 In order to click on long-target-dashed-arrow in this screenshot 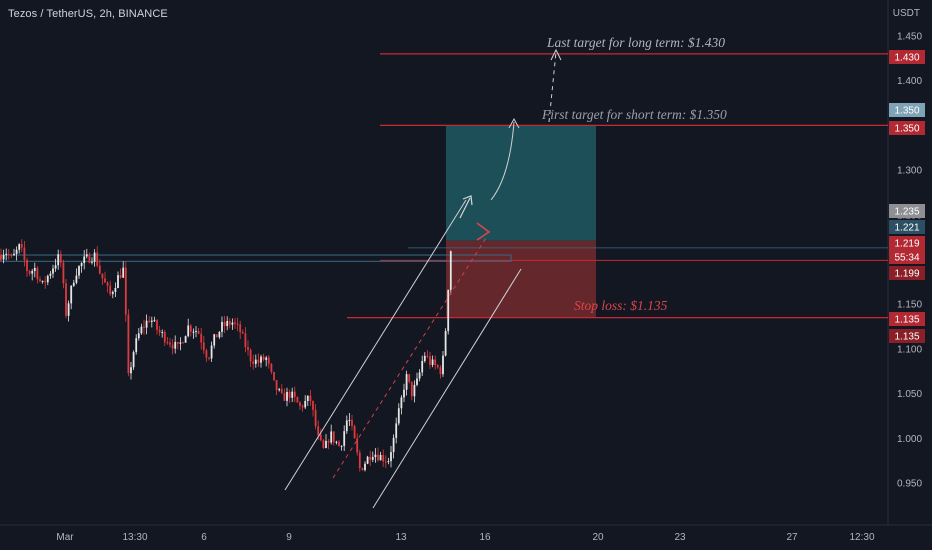, I will do `click(552, 87)`.